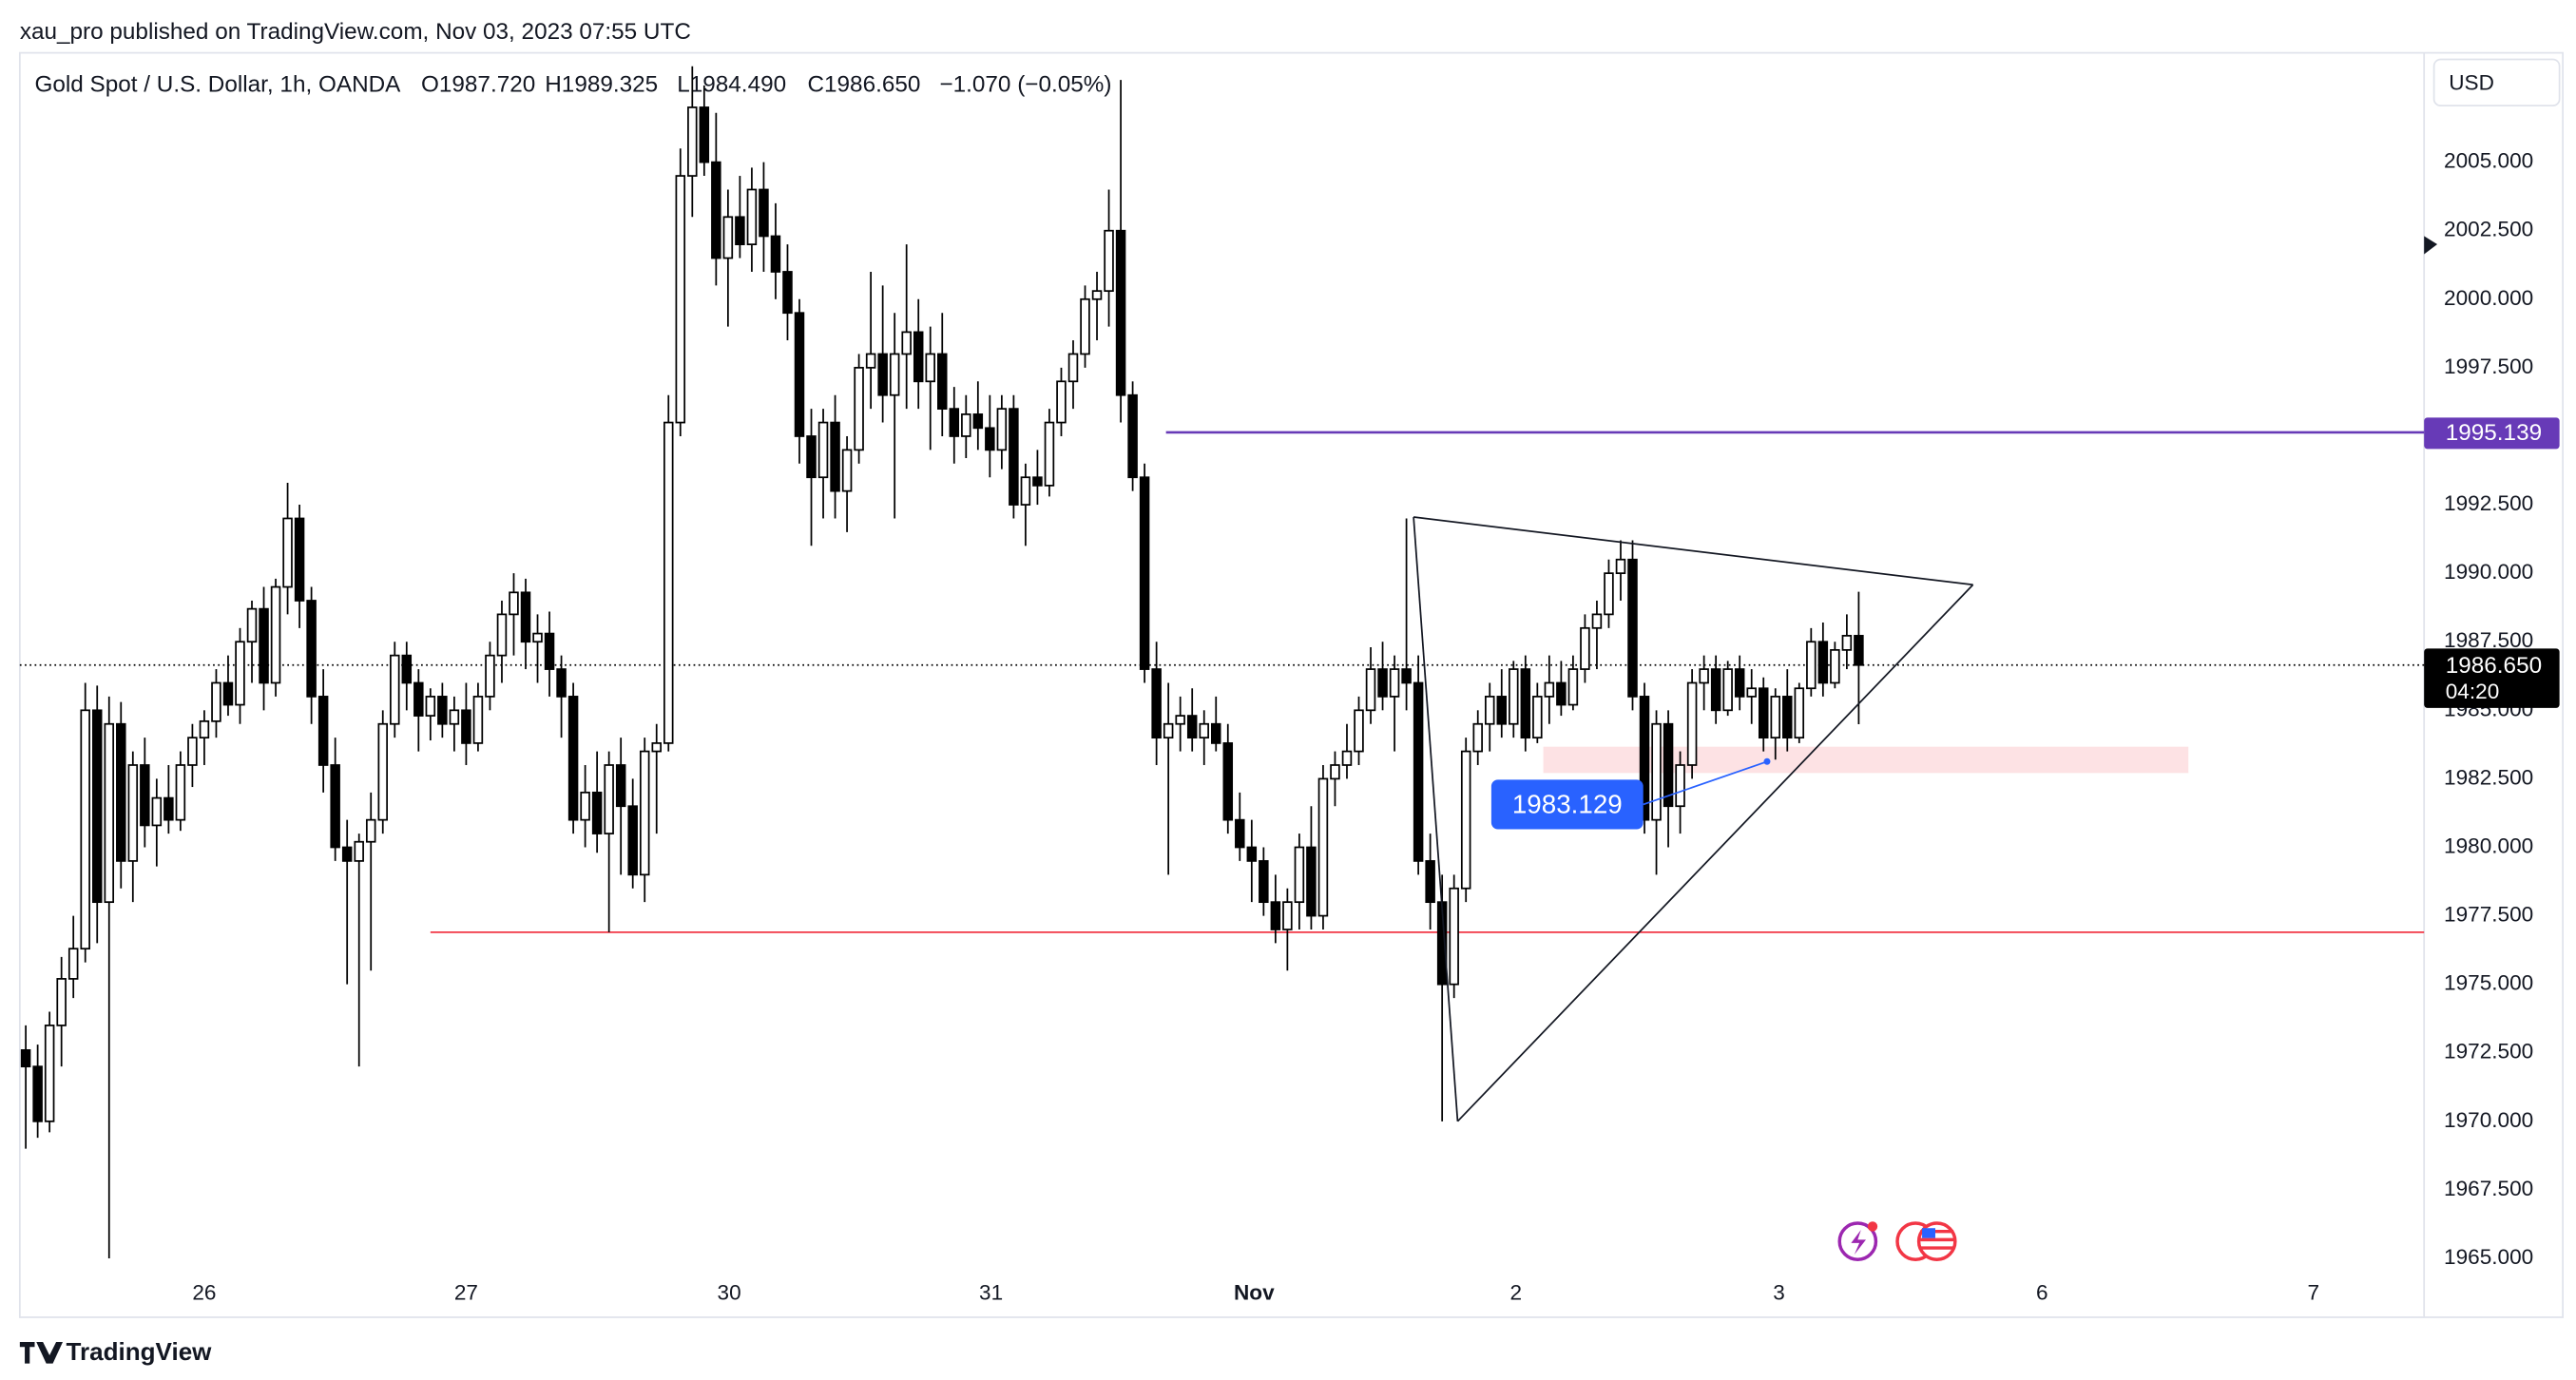 The image size is (2576, 1380). I want to click on legend-symbol: Gold Spot / U.S. Dollar, 1h, OANDA, so click(218, 85).